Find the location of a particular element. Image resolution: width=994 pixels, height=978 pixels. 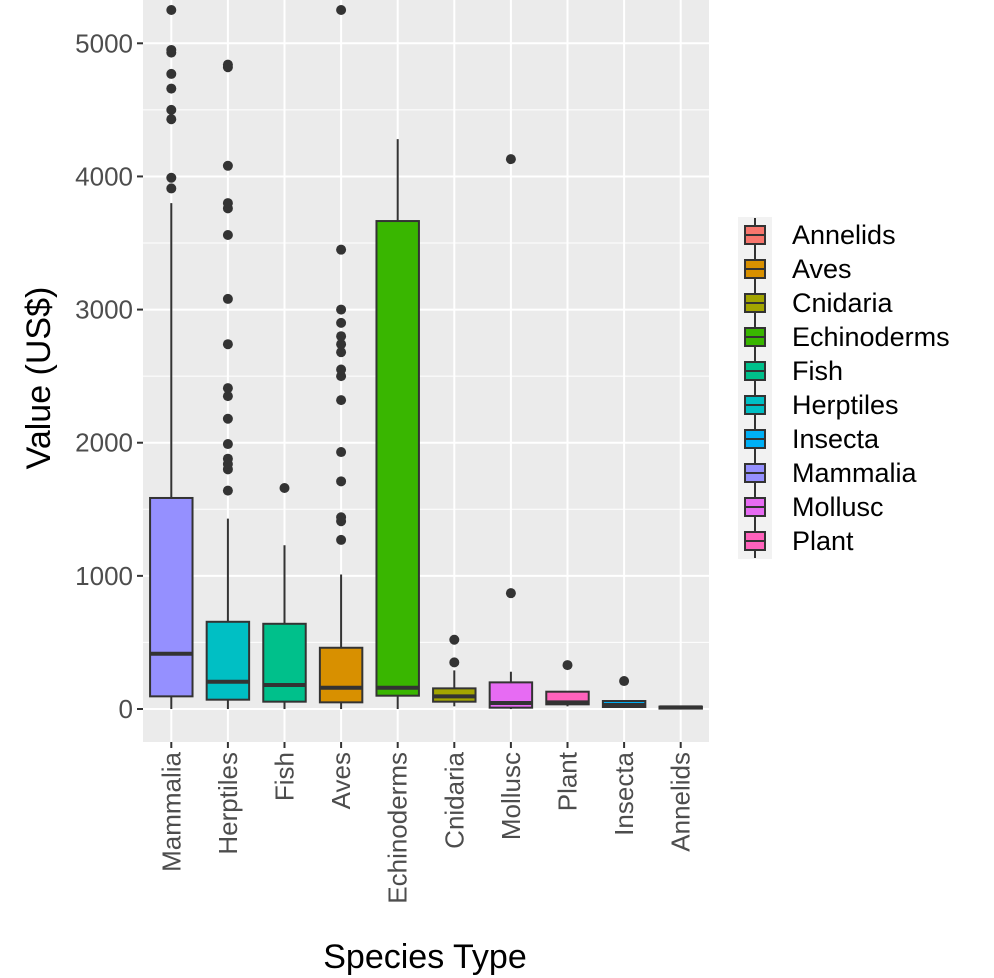

legend-item-annelids: Annelids is located at coordinates (820, 235).